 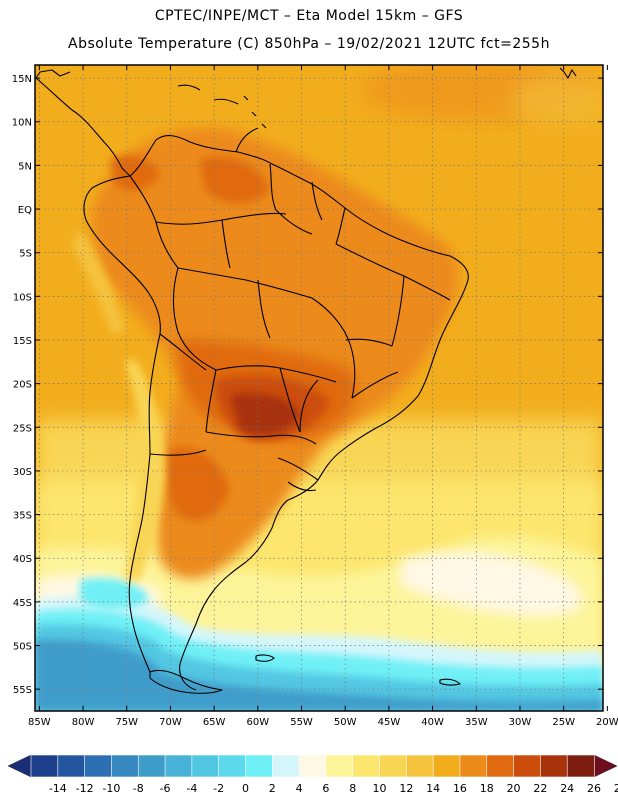 I want to click on lon-label: 80W, so click(x=83, y=722).